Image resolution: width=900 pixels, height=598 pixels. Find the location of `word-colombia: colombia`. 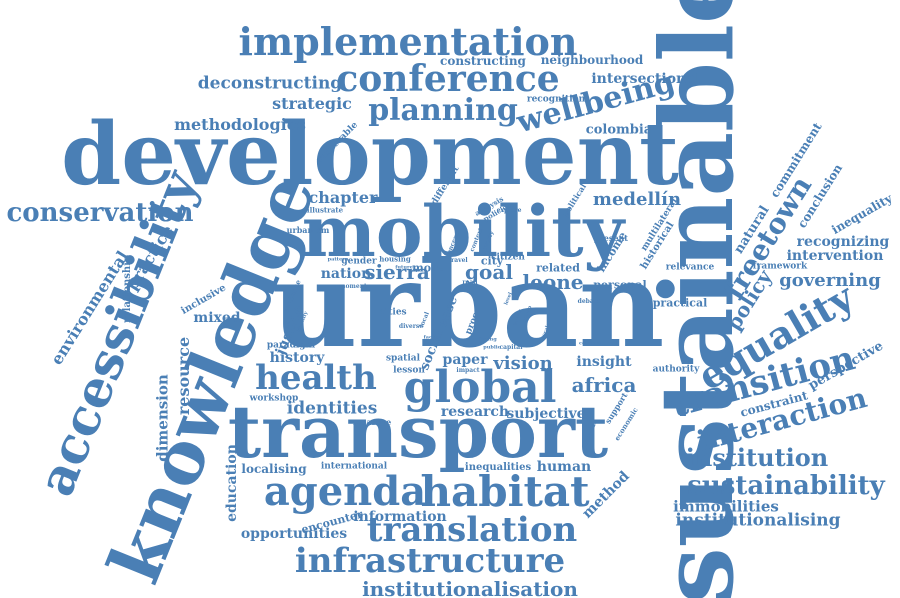

word-colombia: colombia is located at coordinates (619, 130).